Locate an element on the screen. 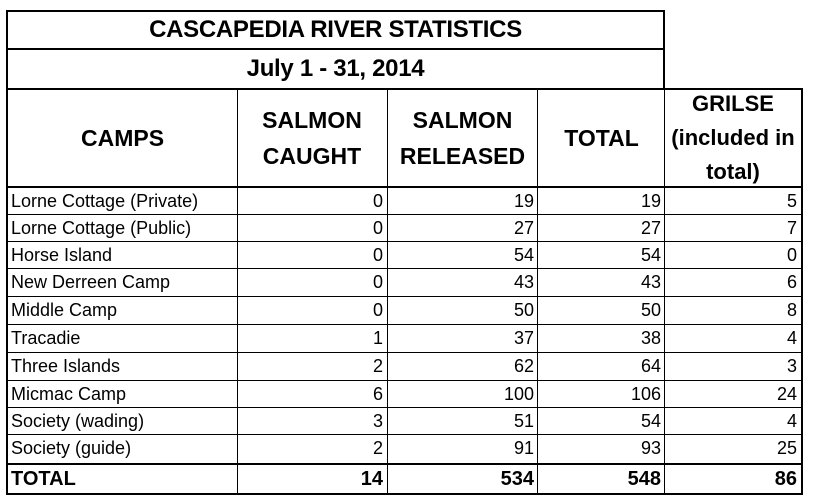 Image resolution: width=822 pixels, height=504 pixels. camp-name: Horse Island is located at coordinates (62, 254).